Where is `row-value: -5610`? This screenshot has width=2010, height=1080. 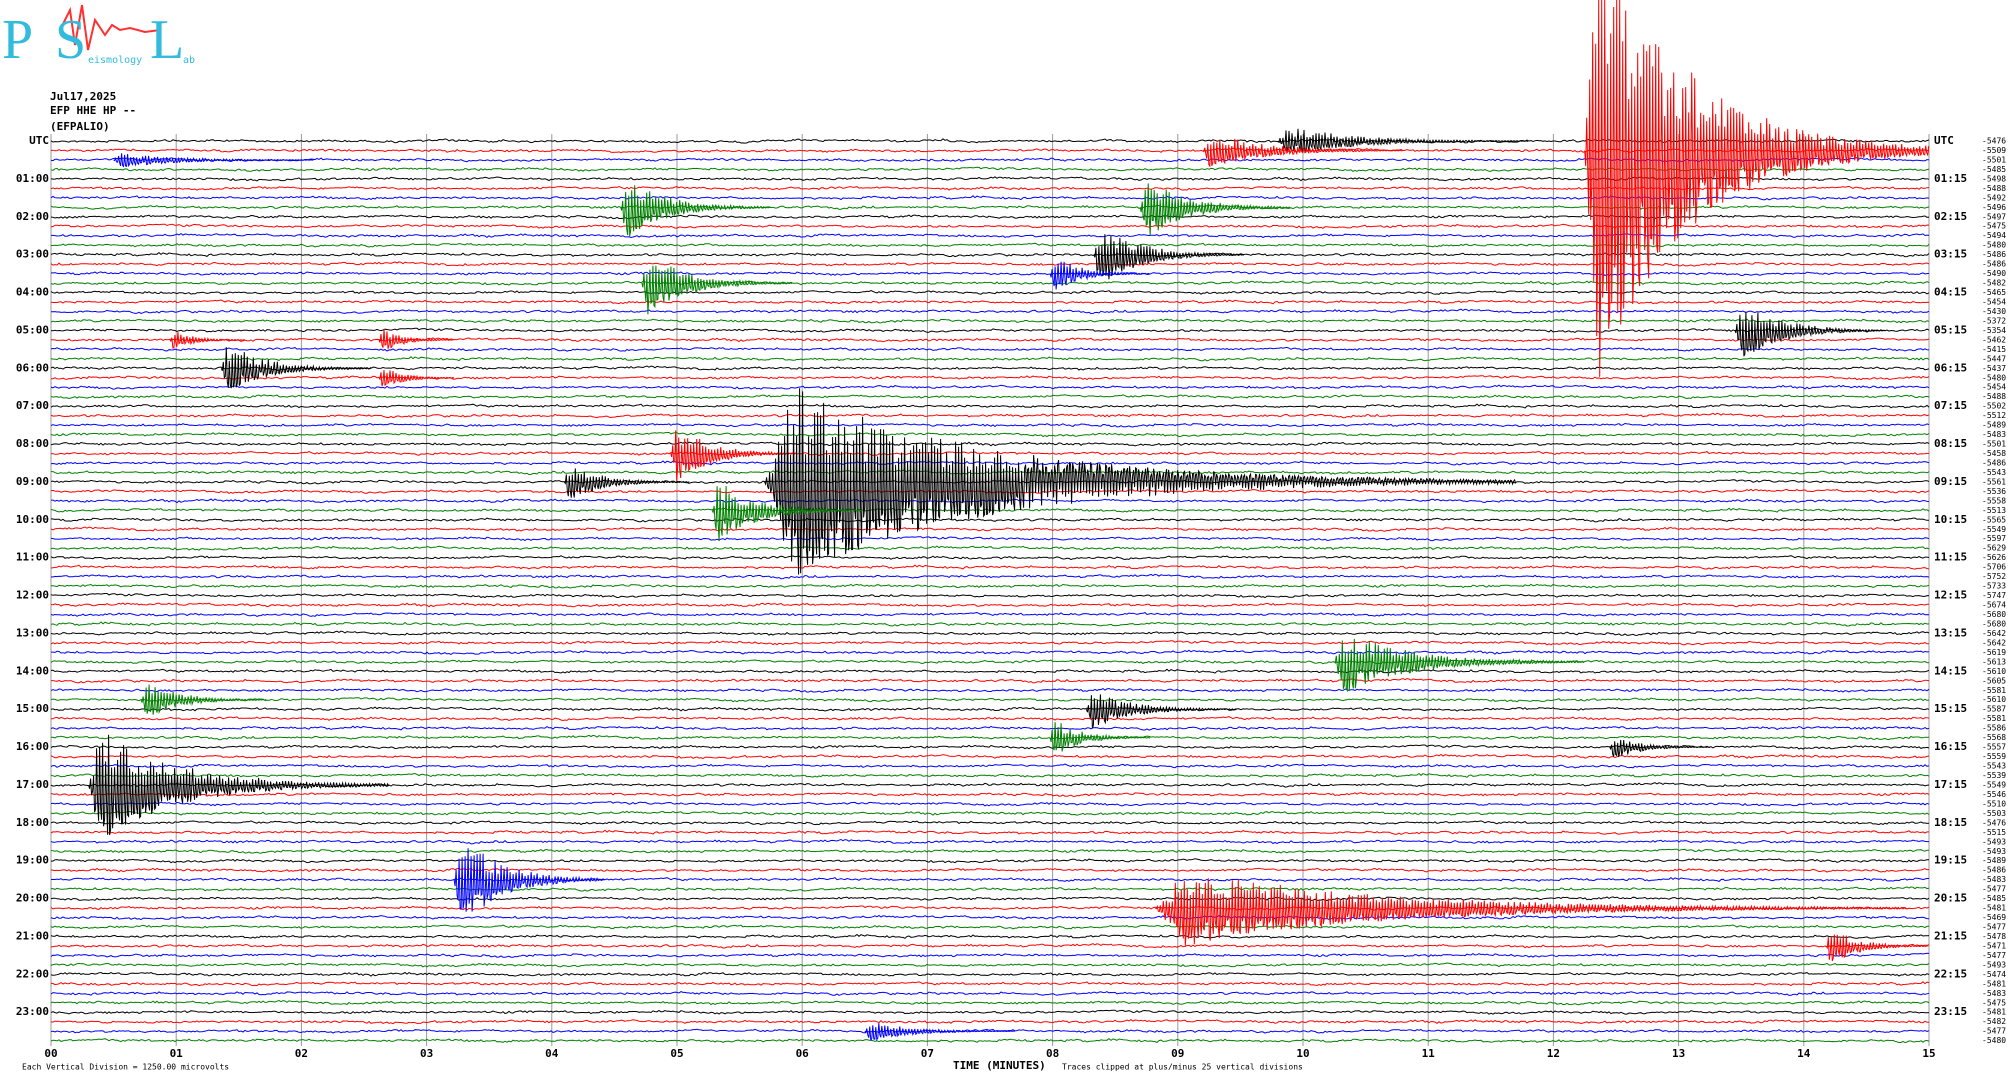
row-value: -5610 is located at coordinates (1994, 671).